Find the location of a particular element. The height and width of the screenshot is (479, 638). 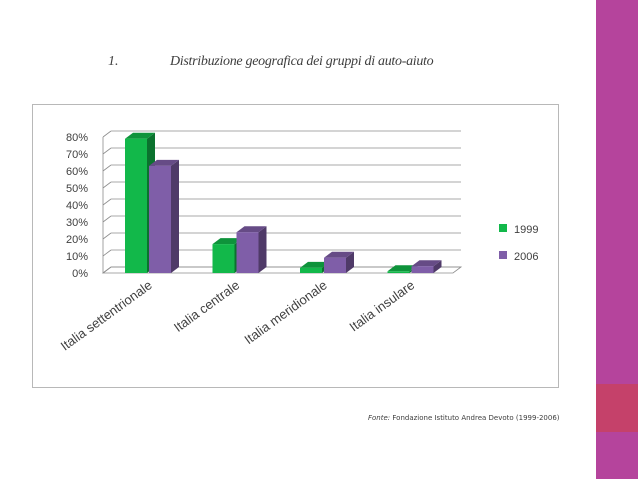

y-tick-label: 10% is located at coordinates (77, 257).